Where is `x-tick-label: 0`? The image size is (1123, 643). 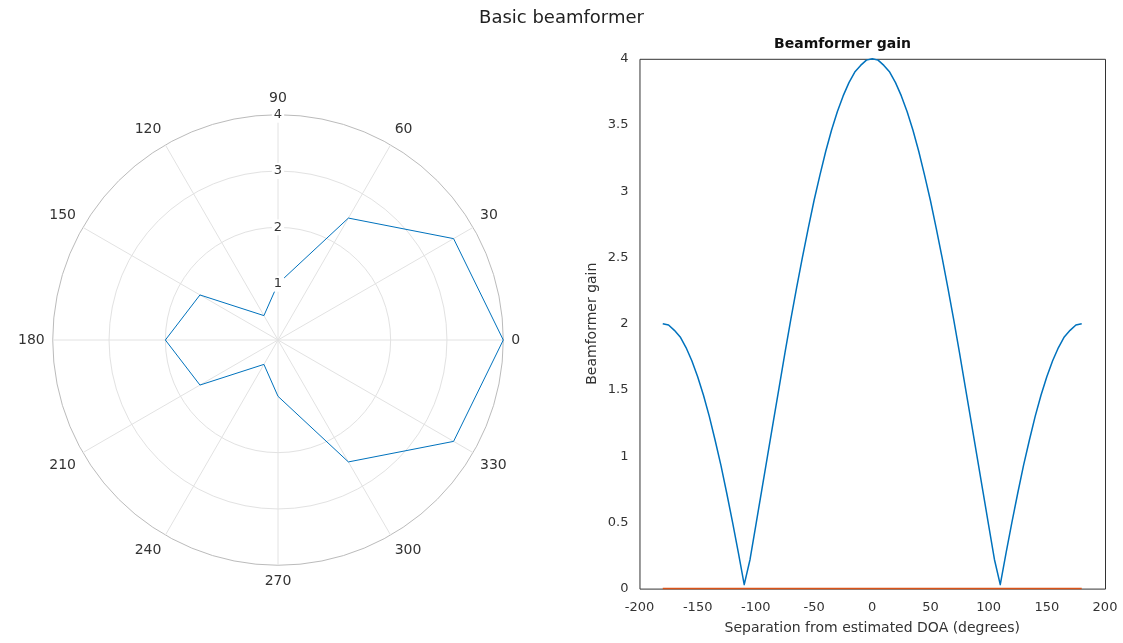 x-tick-label: 0 is located at coordinates (872, 606).